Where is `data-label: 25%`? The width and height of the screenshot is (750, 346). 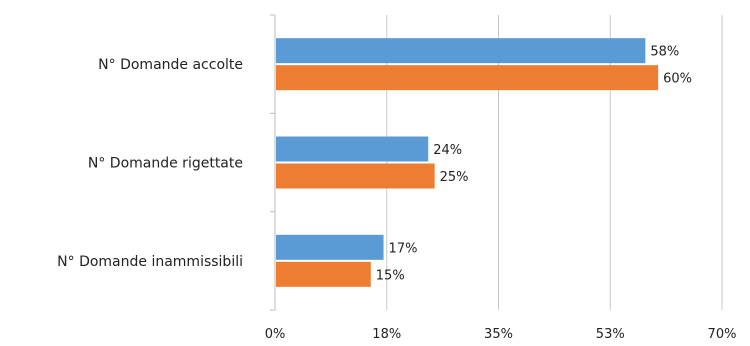
data-label: 25% is located at coordinates (454, 177).